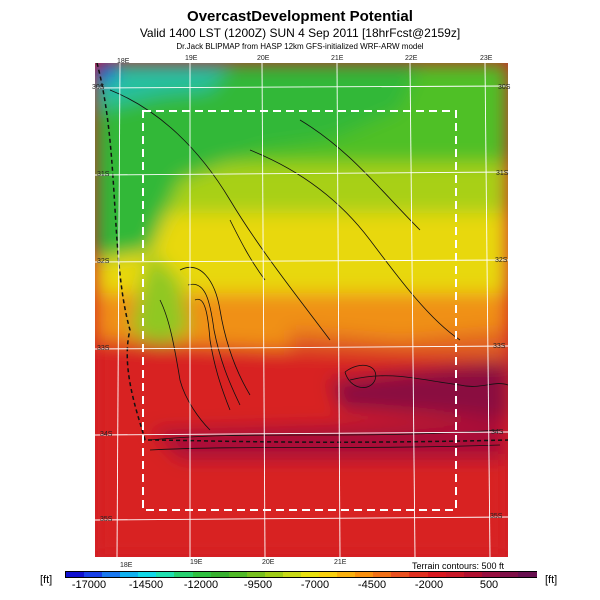 This screenshot has height=600, width=600. I want to click on lon-label-bottom: 21E, so click(340, 562).